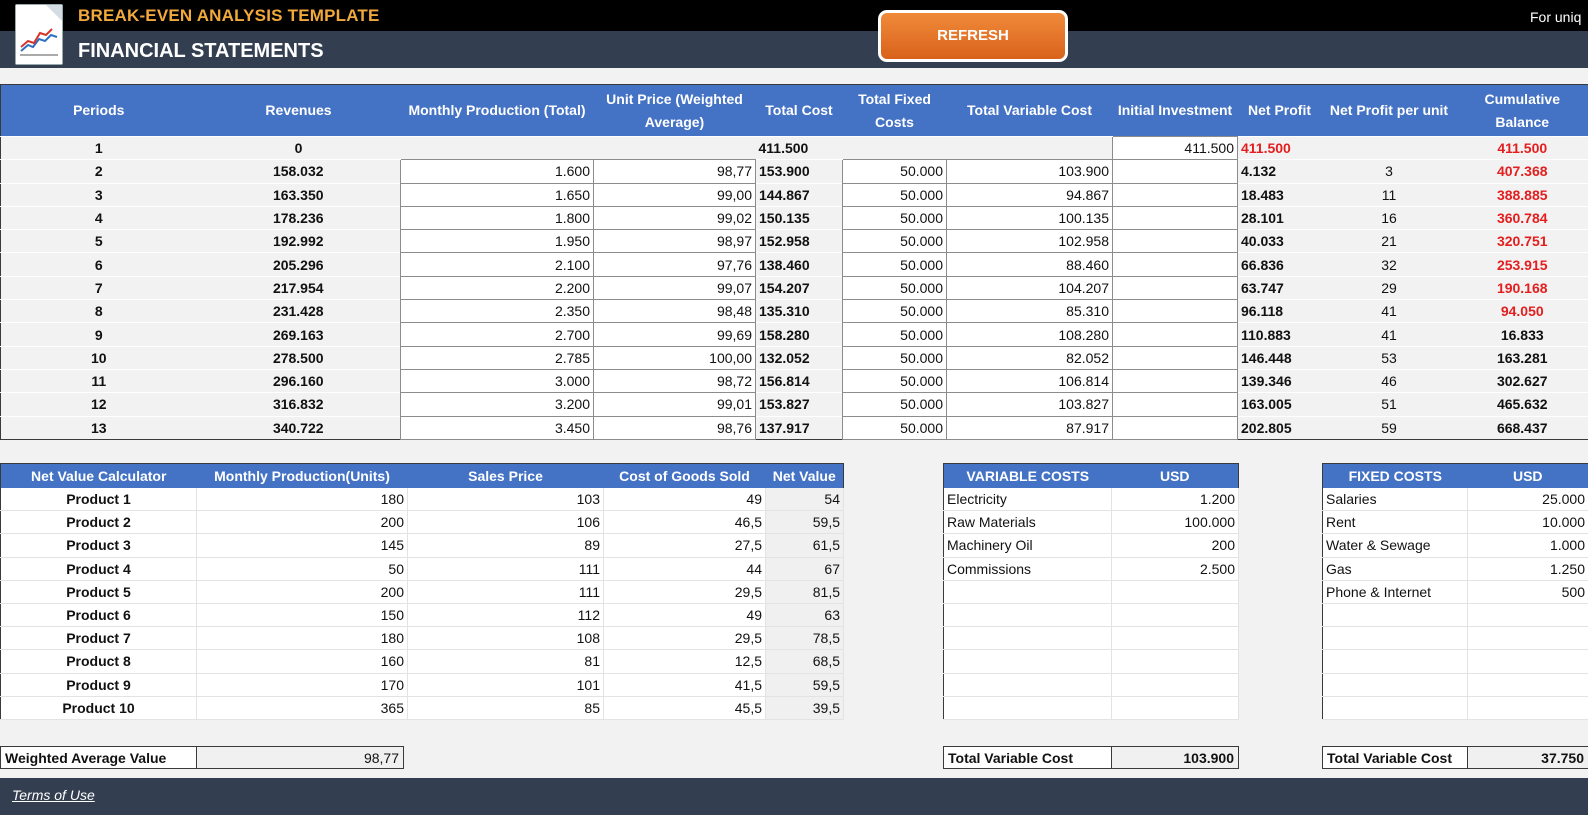  What do you see at coordinates (505, 522) in the screenshot?
I see `product-price-cell: 106` at bounding box center [505, 522].